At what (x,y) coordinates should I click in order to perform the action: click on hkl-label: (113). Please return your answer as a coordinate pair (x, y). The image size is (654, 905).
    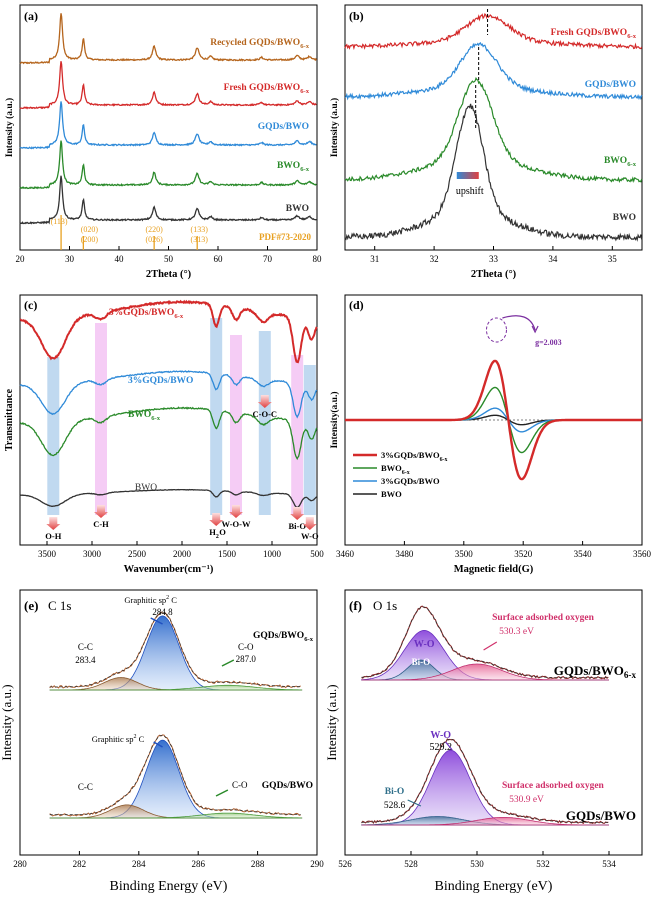
    Looking at the image, I should click on (59, 221).